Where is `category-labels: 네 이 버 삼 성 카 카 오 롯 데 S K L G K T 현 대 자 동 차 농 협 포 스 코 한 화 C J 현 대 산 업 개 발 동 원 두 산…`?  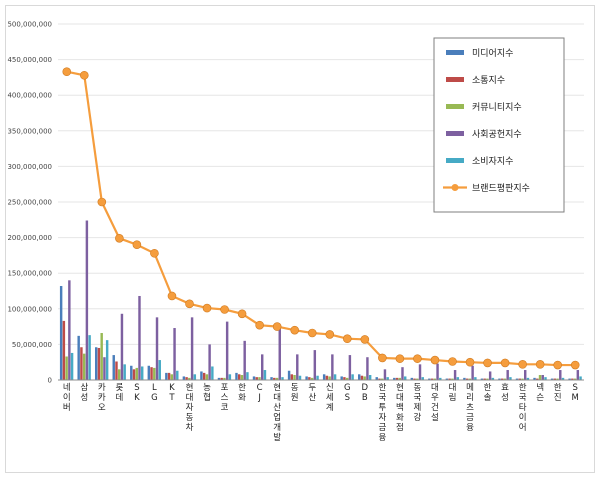 category-labels: 네 이 버 삼 성 카 카 오 롯 데 S K L G K T 현 대 자 동 차 농 협 포 스 코 한 화 C J 현 대 산 업 개 발 동 원 두 산… is located at coordinates (321, 412).